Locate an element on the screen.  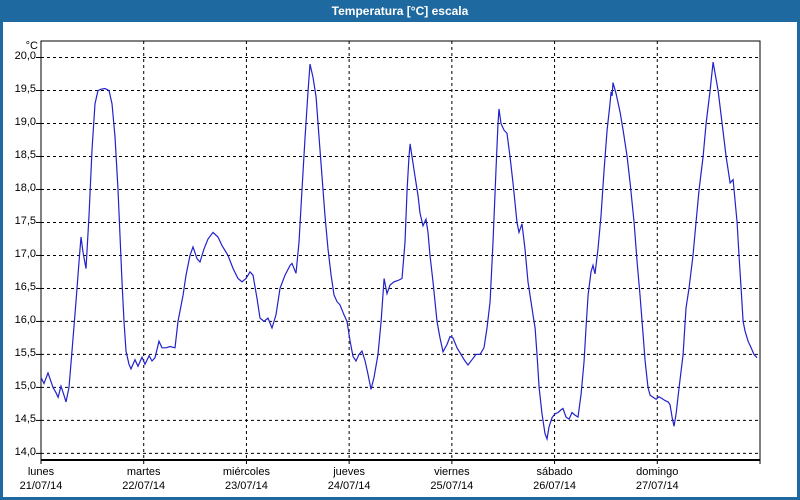
y-tick-label: 20,0 is located at coordinates (25, 56).